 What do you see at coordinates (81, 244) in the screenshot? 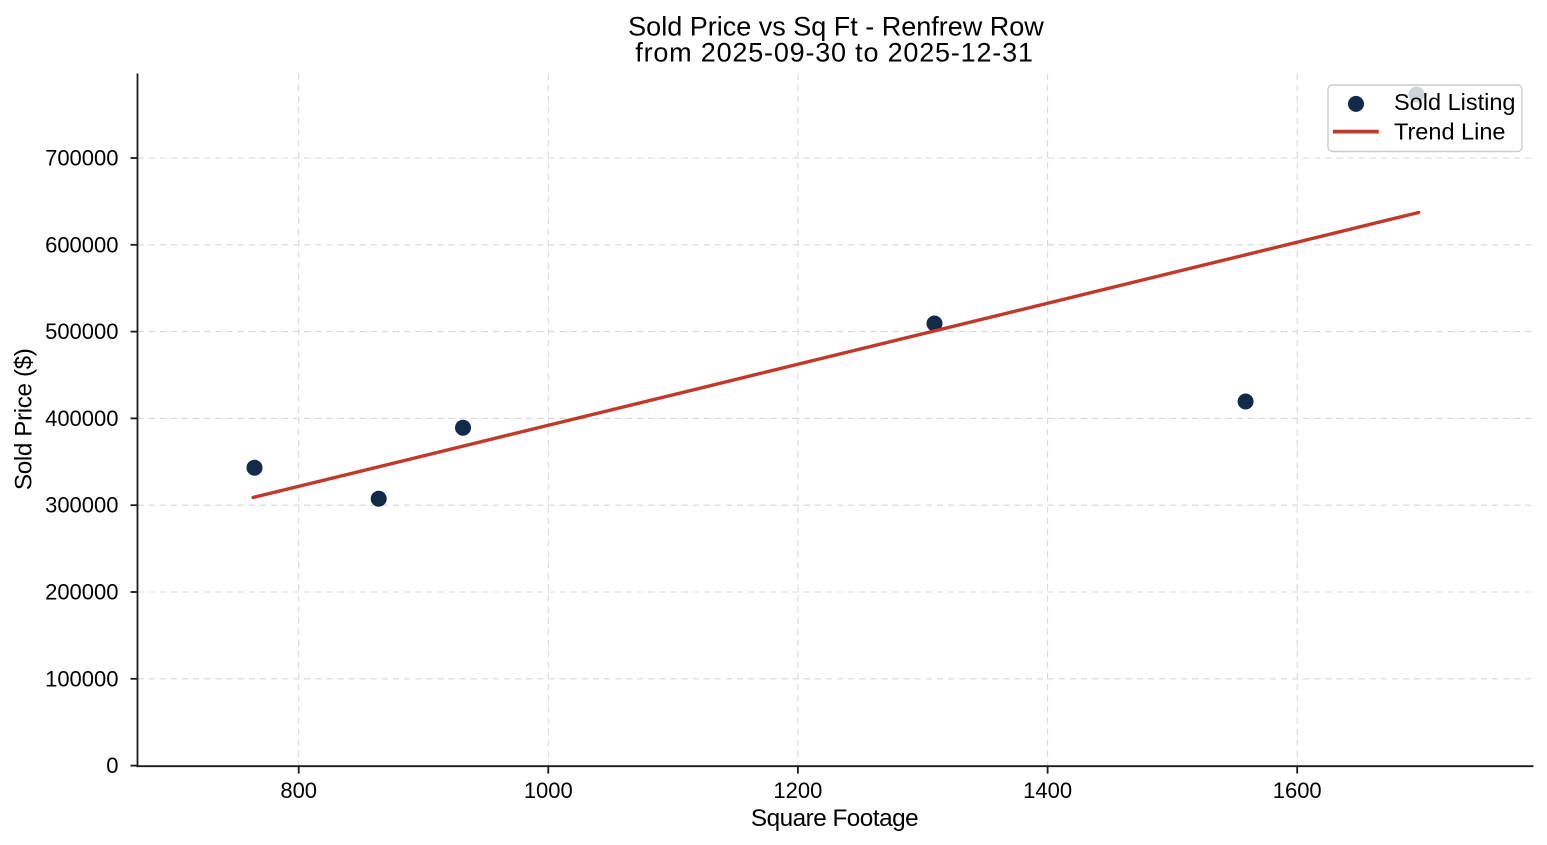
I see `svg-text: 600000` at bounding box center [81, 244].